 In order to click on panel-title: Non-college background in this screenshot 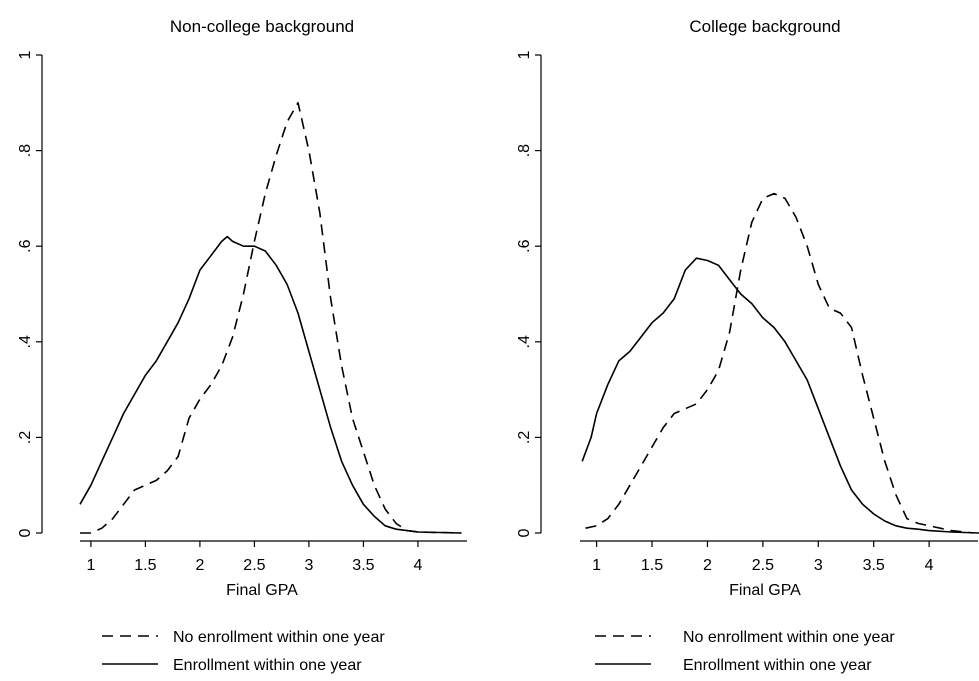, I will do `click(262, 26)`.